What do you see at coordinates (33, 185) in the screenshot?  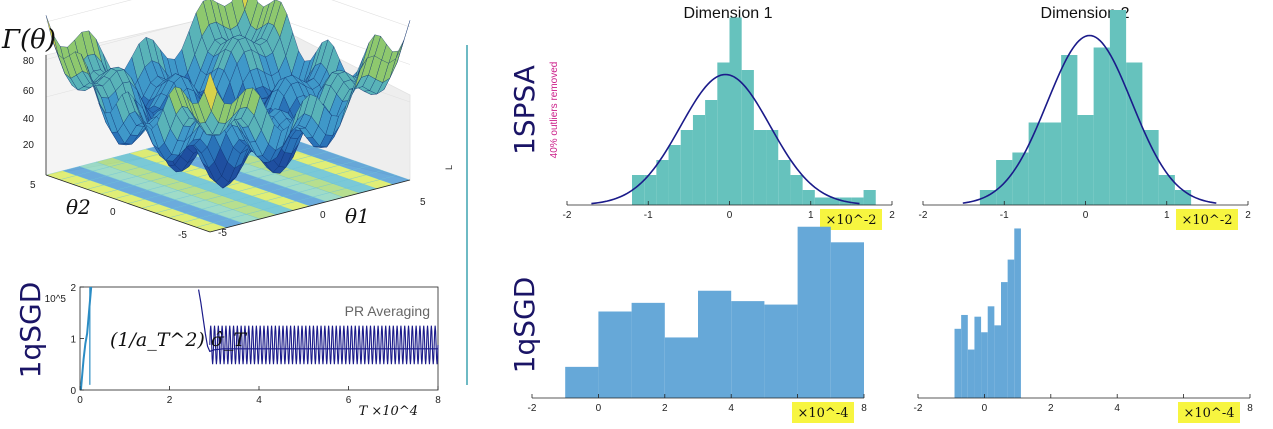 I see `theta2-tick-5: 5` at bounding box center [33, 185].